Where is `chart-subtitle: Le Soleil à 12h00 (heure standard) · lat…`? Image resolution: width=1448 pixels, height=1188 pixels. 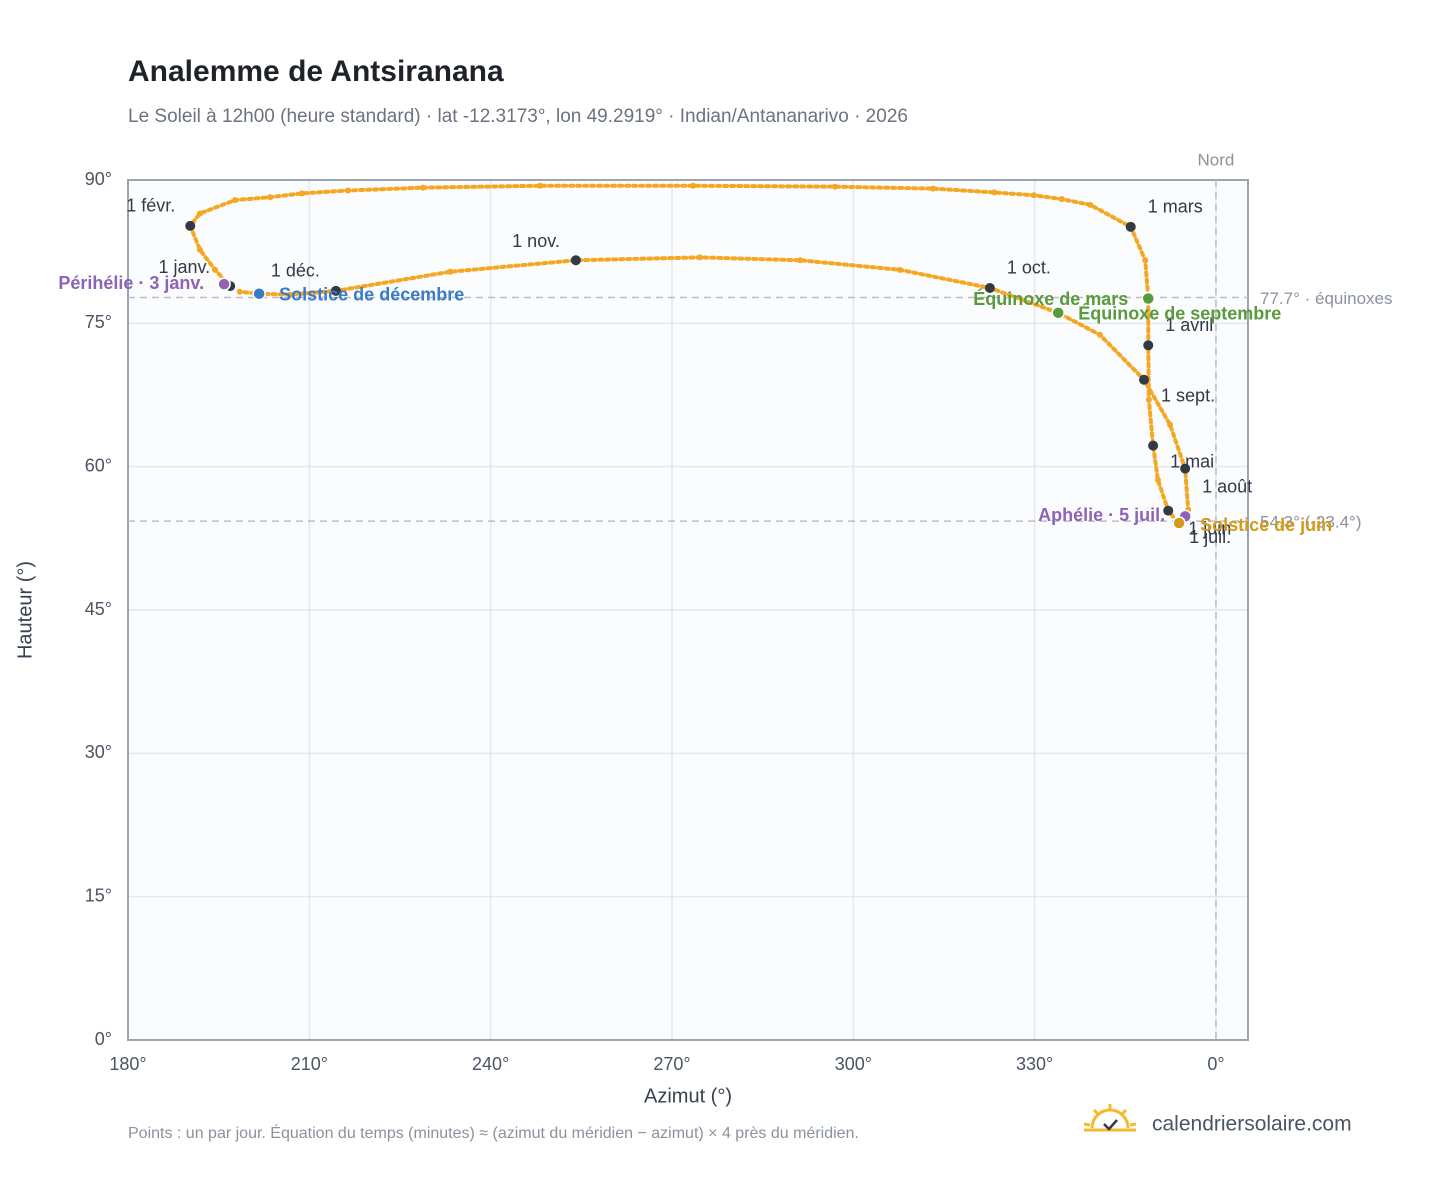 chart-subtitle: Le Soleil à 12h00 (heure standard) · lat… is located at coordinates (518, 116).